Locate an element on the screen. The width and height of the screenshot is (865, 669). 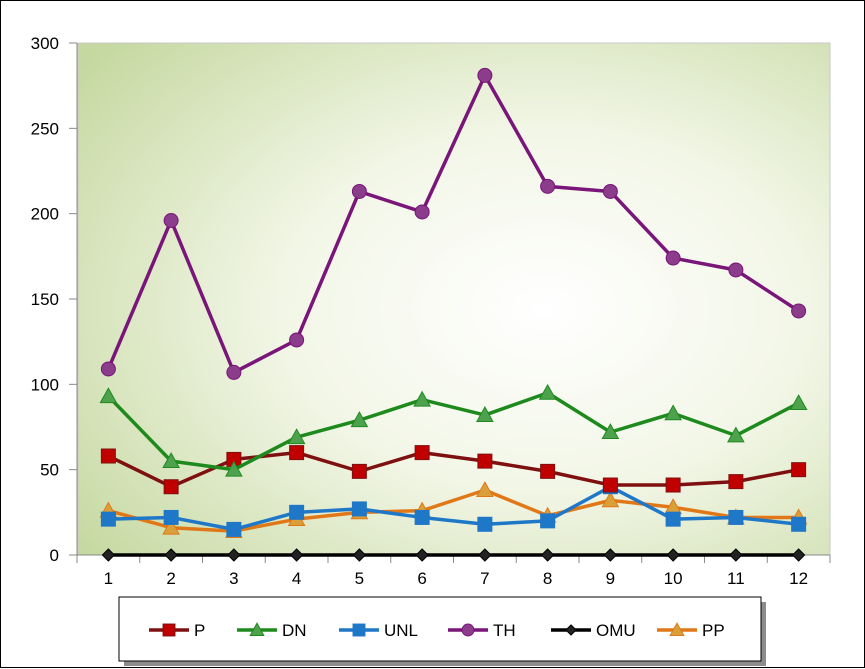
legend-label: P is located at coordinates (199, 630).